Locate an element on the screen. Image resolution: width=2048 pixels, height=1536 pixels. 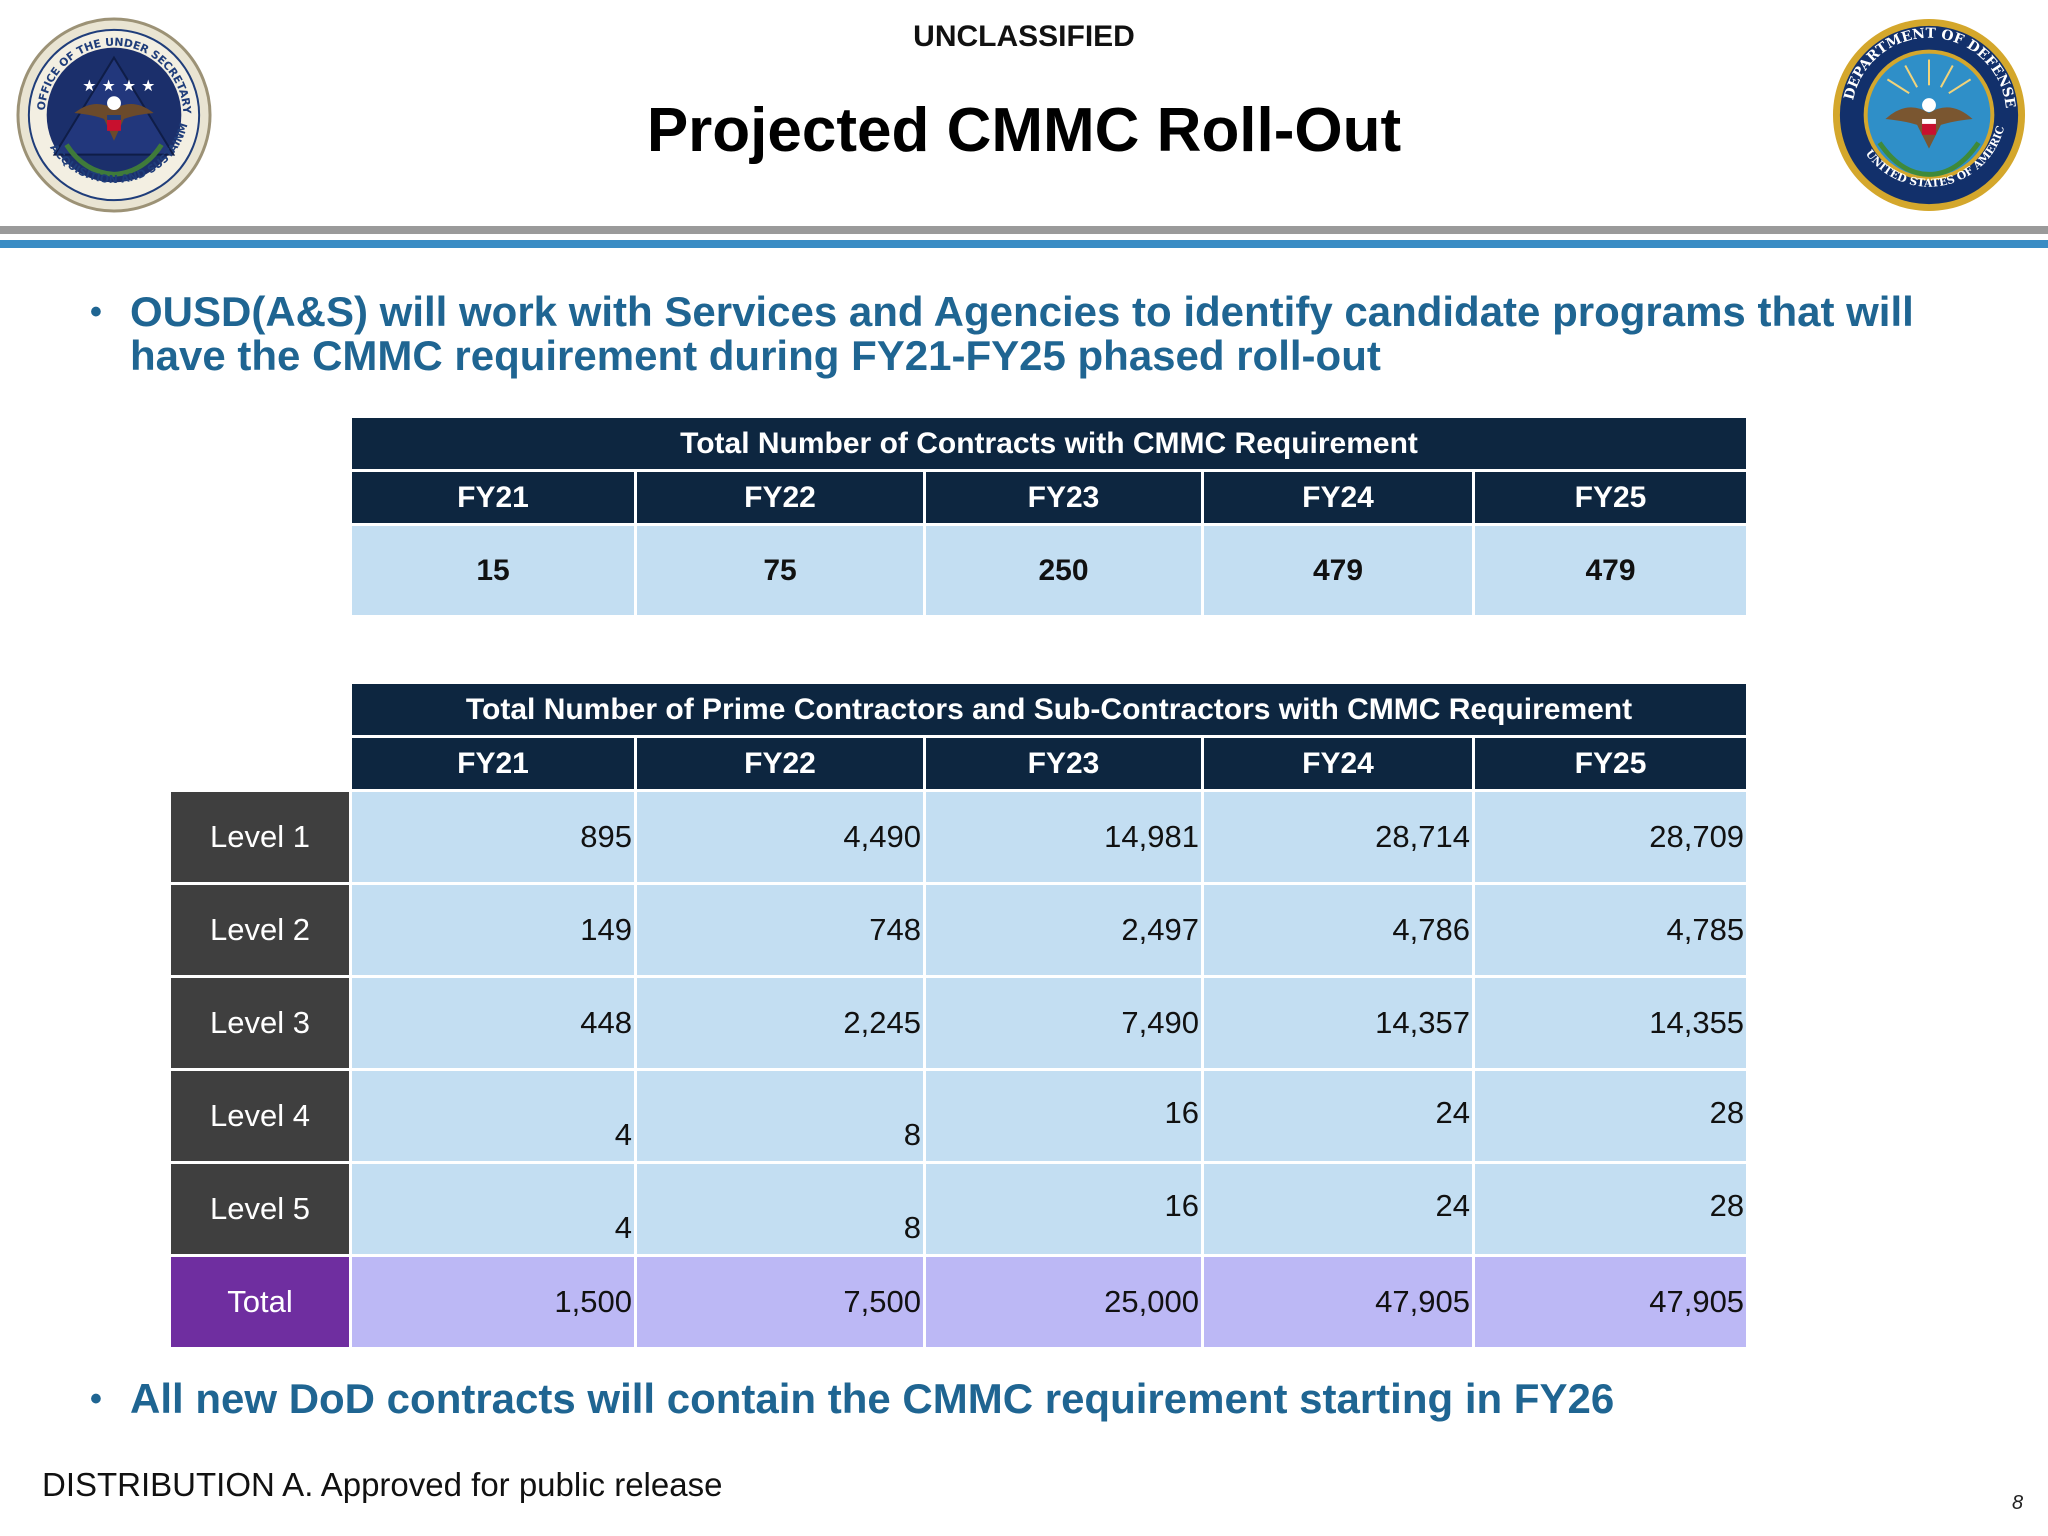
table-cell: 4,490 is located at coordinates (780, 837).